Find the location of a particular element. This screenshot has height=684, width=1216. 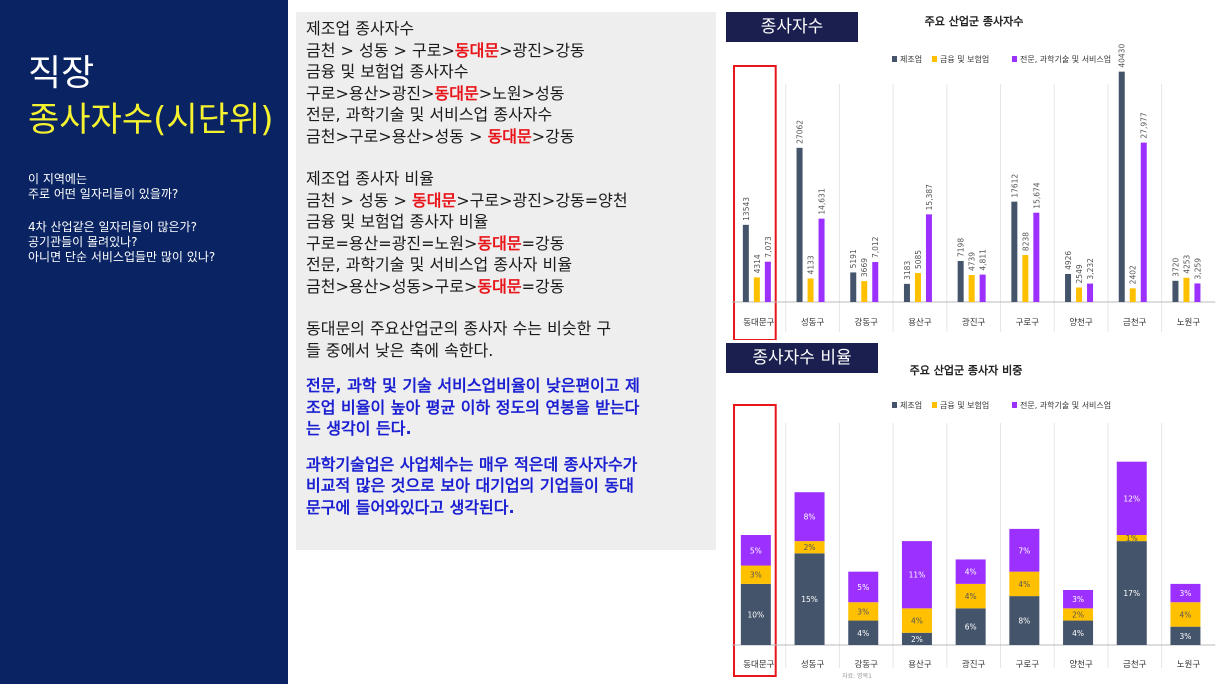

data-label: 5191 is located at coordinates (853, 258).